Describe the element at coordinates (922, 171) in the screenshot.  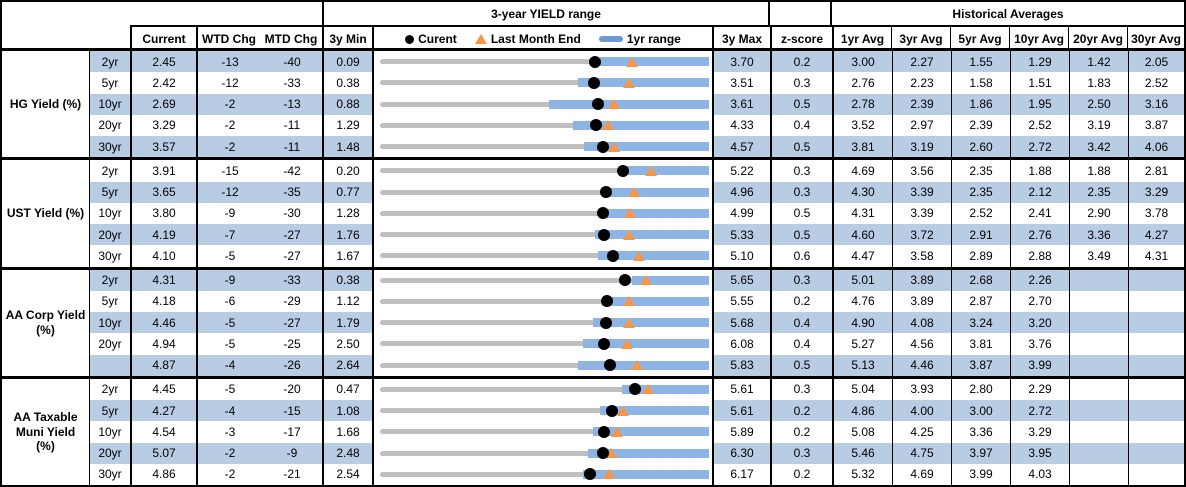
I see `avg-cell: 3.56` at that location.